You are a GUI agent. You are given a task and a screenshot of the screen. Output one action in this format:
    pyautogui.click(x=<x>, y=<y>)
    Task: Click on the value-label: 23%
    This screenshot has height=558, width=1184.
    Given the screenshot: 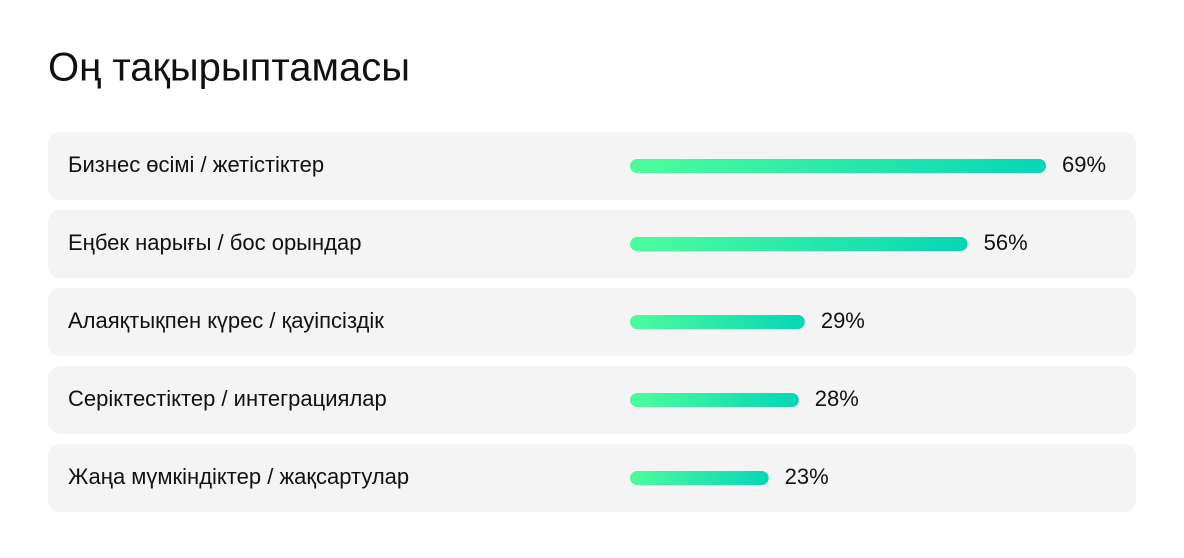 What is the action you would take?
    pyautogui.click(x=807, y=476)
    